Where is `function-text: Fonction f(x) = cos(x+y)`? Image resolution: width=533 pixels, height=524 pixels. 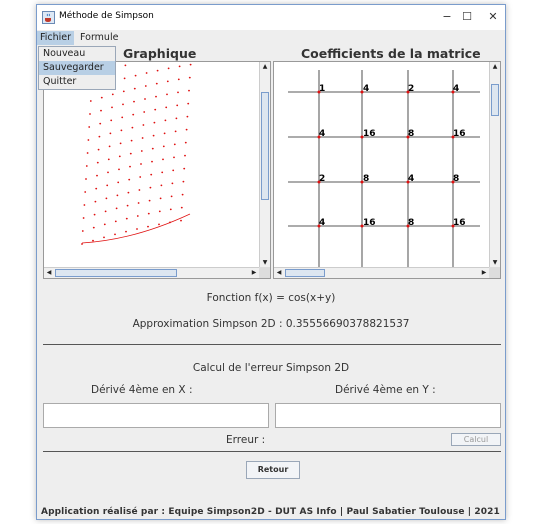 function-text: Fonction f(x) = cos(x+y) is located at coordinates (271, 298).